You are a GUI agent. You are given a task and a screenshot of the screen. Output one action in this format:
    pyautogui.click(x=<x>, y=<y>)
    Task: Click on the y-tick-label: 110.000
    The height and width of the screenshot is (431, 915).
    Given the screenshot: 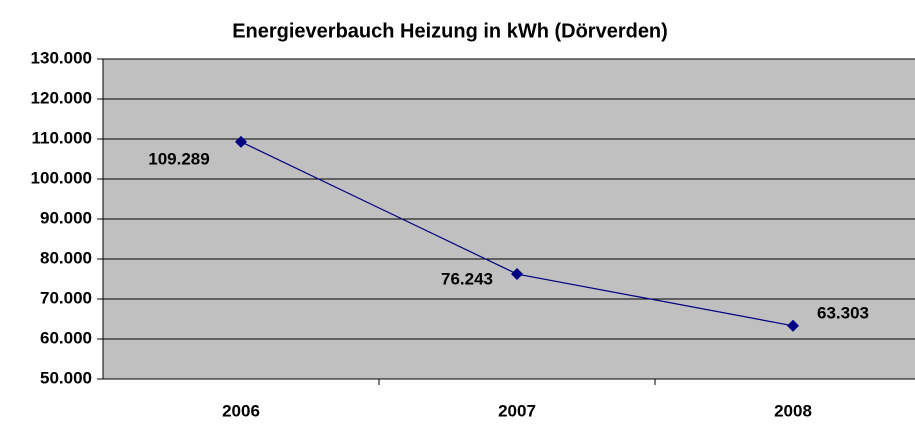 What is the action you would take?
    pyautogui.click(x=61, y=137)
    